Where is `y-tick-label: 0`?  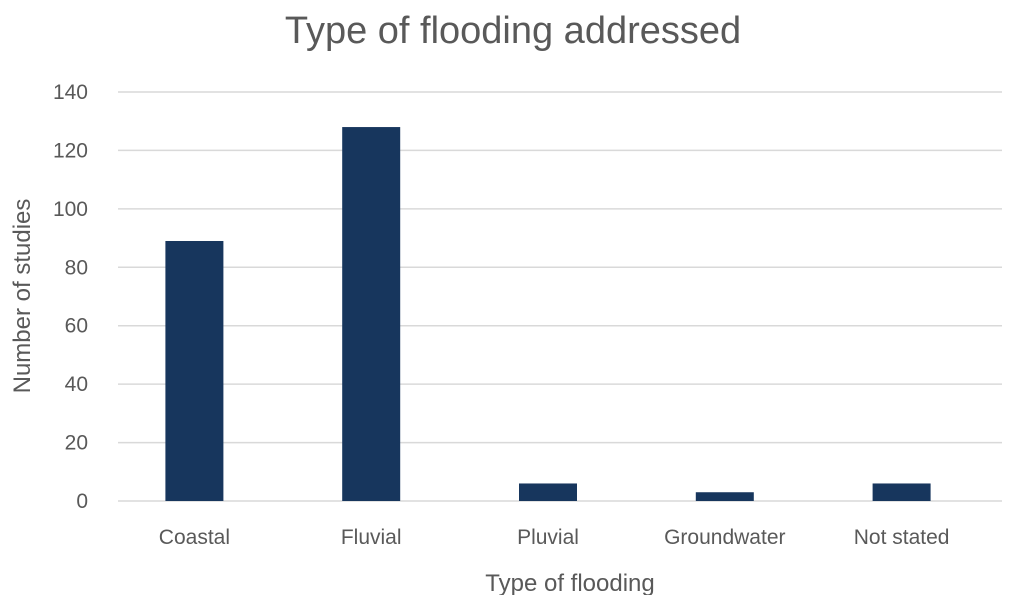 y-tick-label: 0 is located at coordinates (82, 501).